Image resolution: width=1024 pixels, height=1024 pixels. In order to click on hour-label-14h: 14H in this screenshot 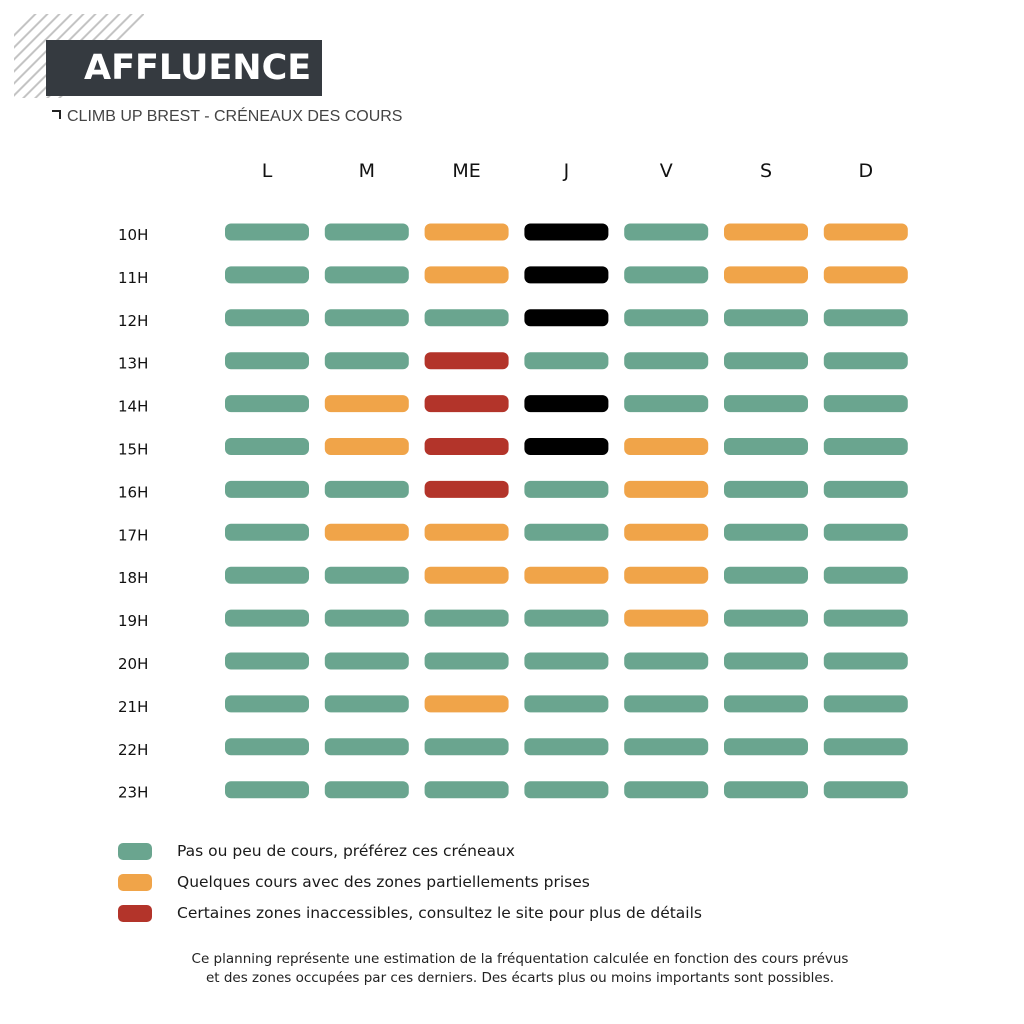, I will do `click(133, 407)`.